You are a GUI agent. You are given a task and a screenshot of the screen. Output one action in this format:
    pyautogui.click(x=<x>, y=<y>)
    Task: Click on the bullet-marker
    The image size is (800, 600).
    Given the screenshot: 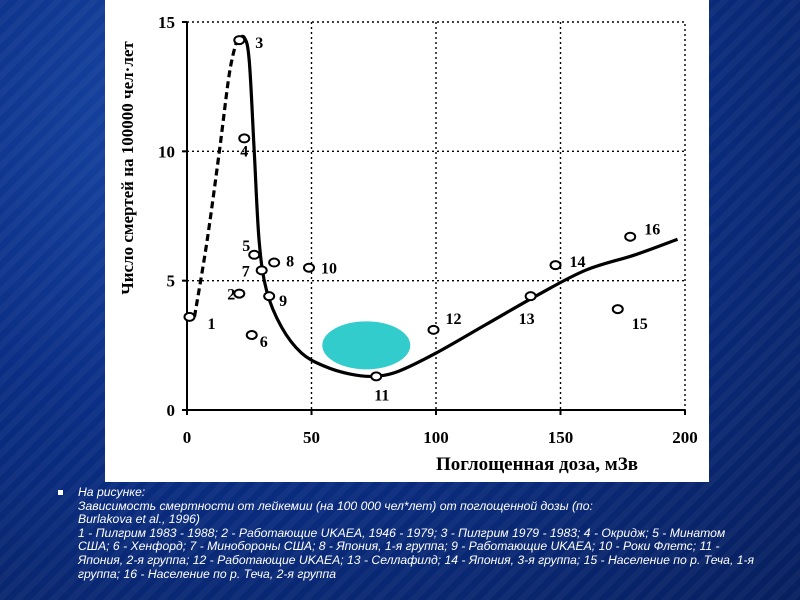 What is the action you would take?
    pyautogui.click(x=60, y=492)
    